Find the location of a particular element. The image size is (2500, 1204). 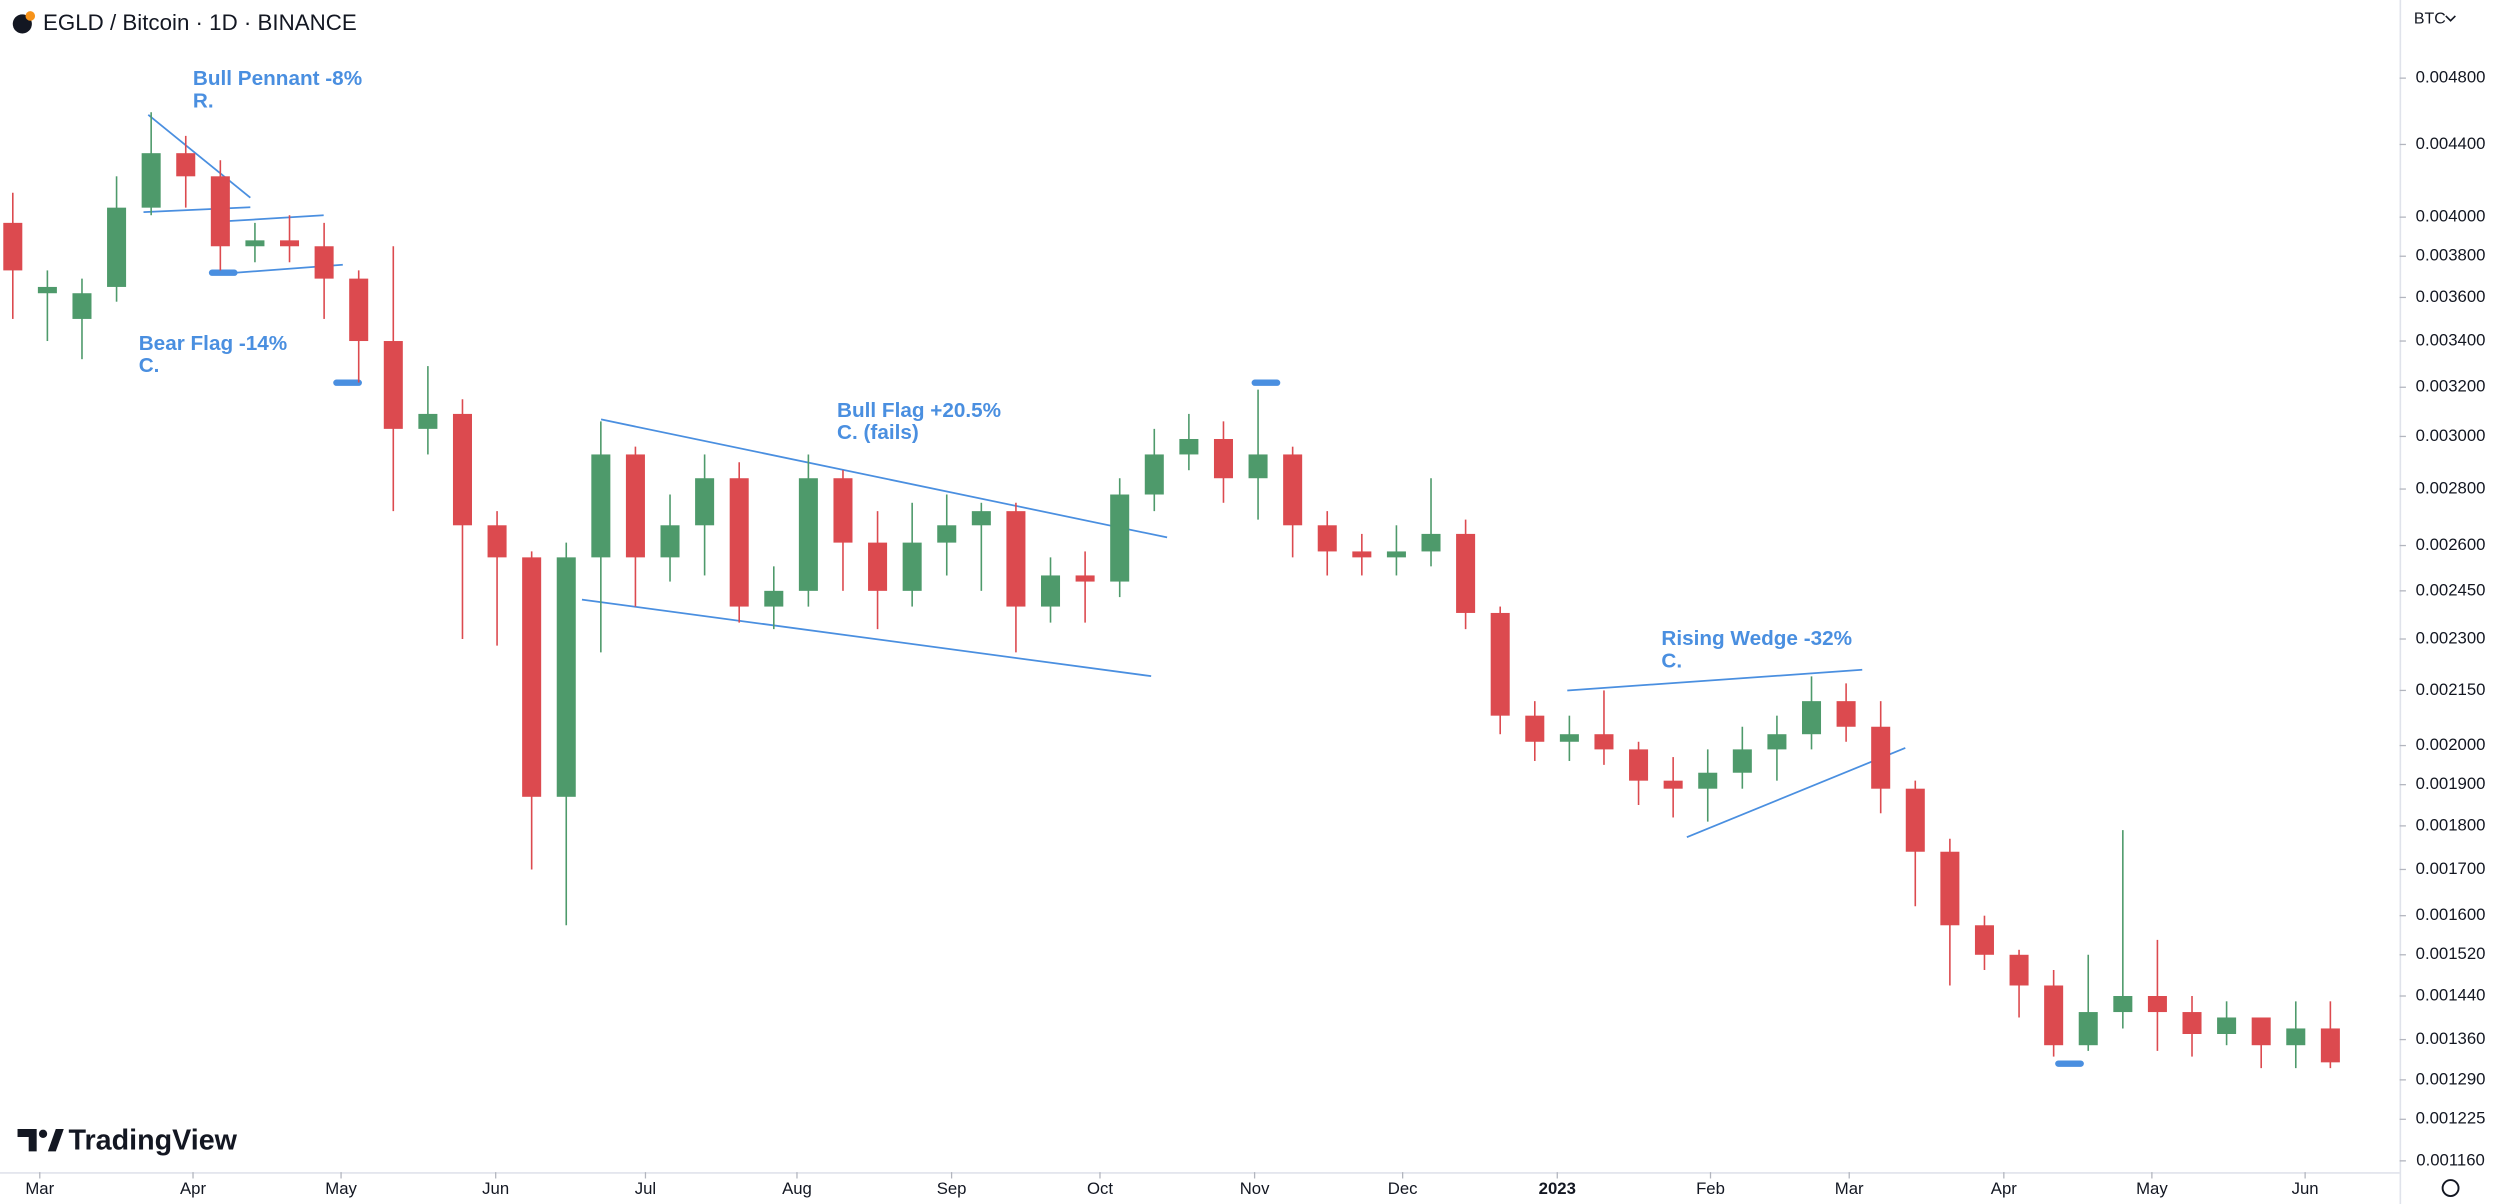

y-tick-label: 0.001360 is located at coordinates (2451, 1038).